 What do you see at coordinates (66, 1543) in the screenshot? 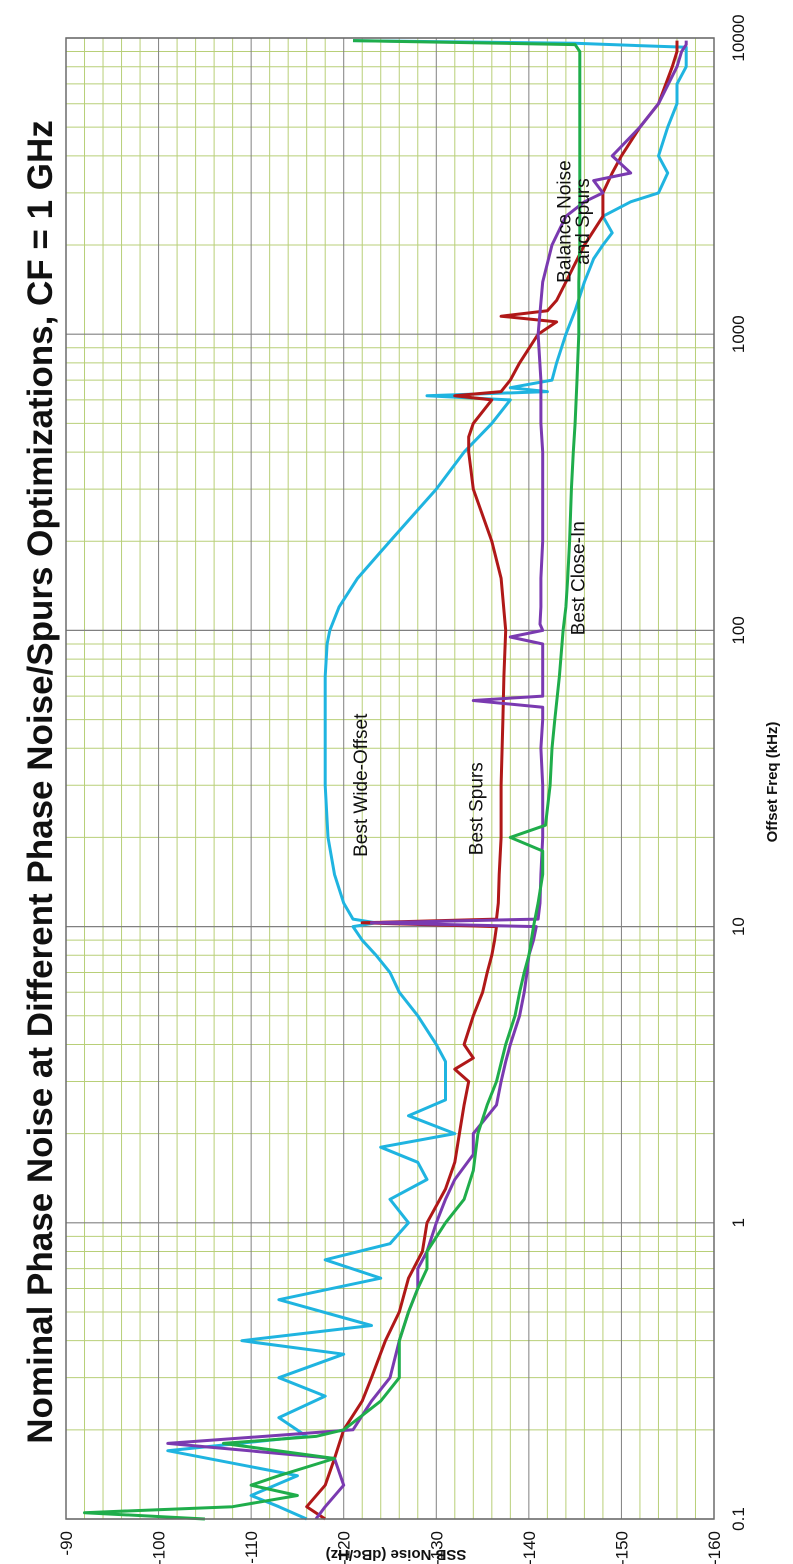
I see `y-tick-label: -90` at bounding box center [66, 1543].